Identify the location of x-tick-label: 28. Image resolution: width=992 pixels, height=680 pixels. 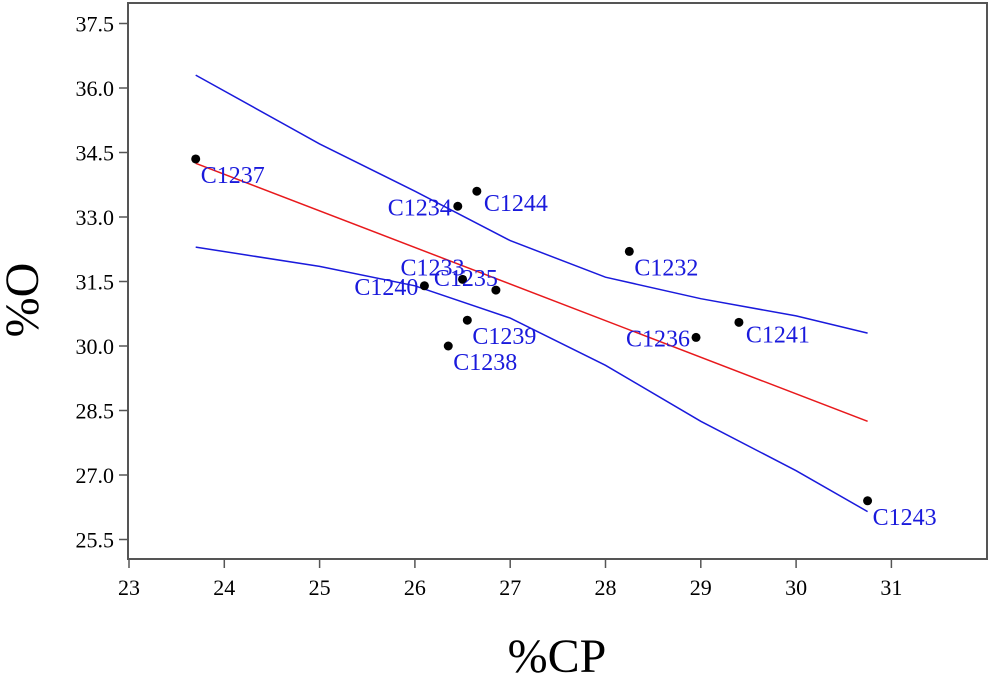
(606, 587).